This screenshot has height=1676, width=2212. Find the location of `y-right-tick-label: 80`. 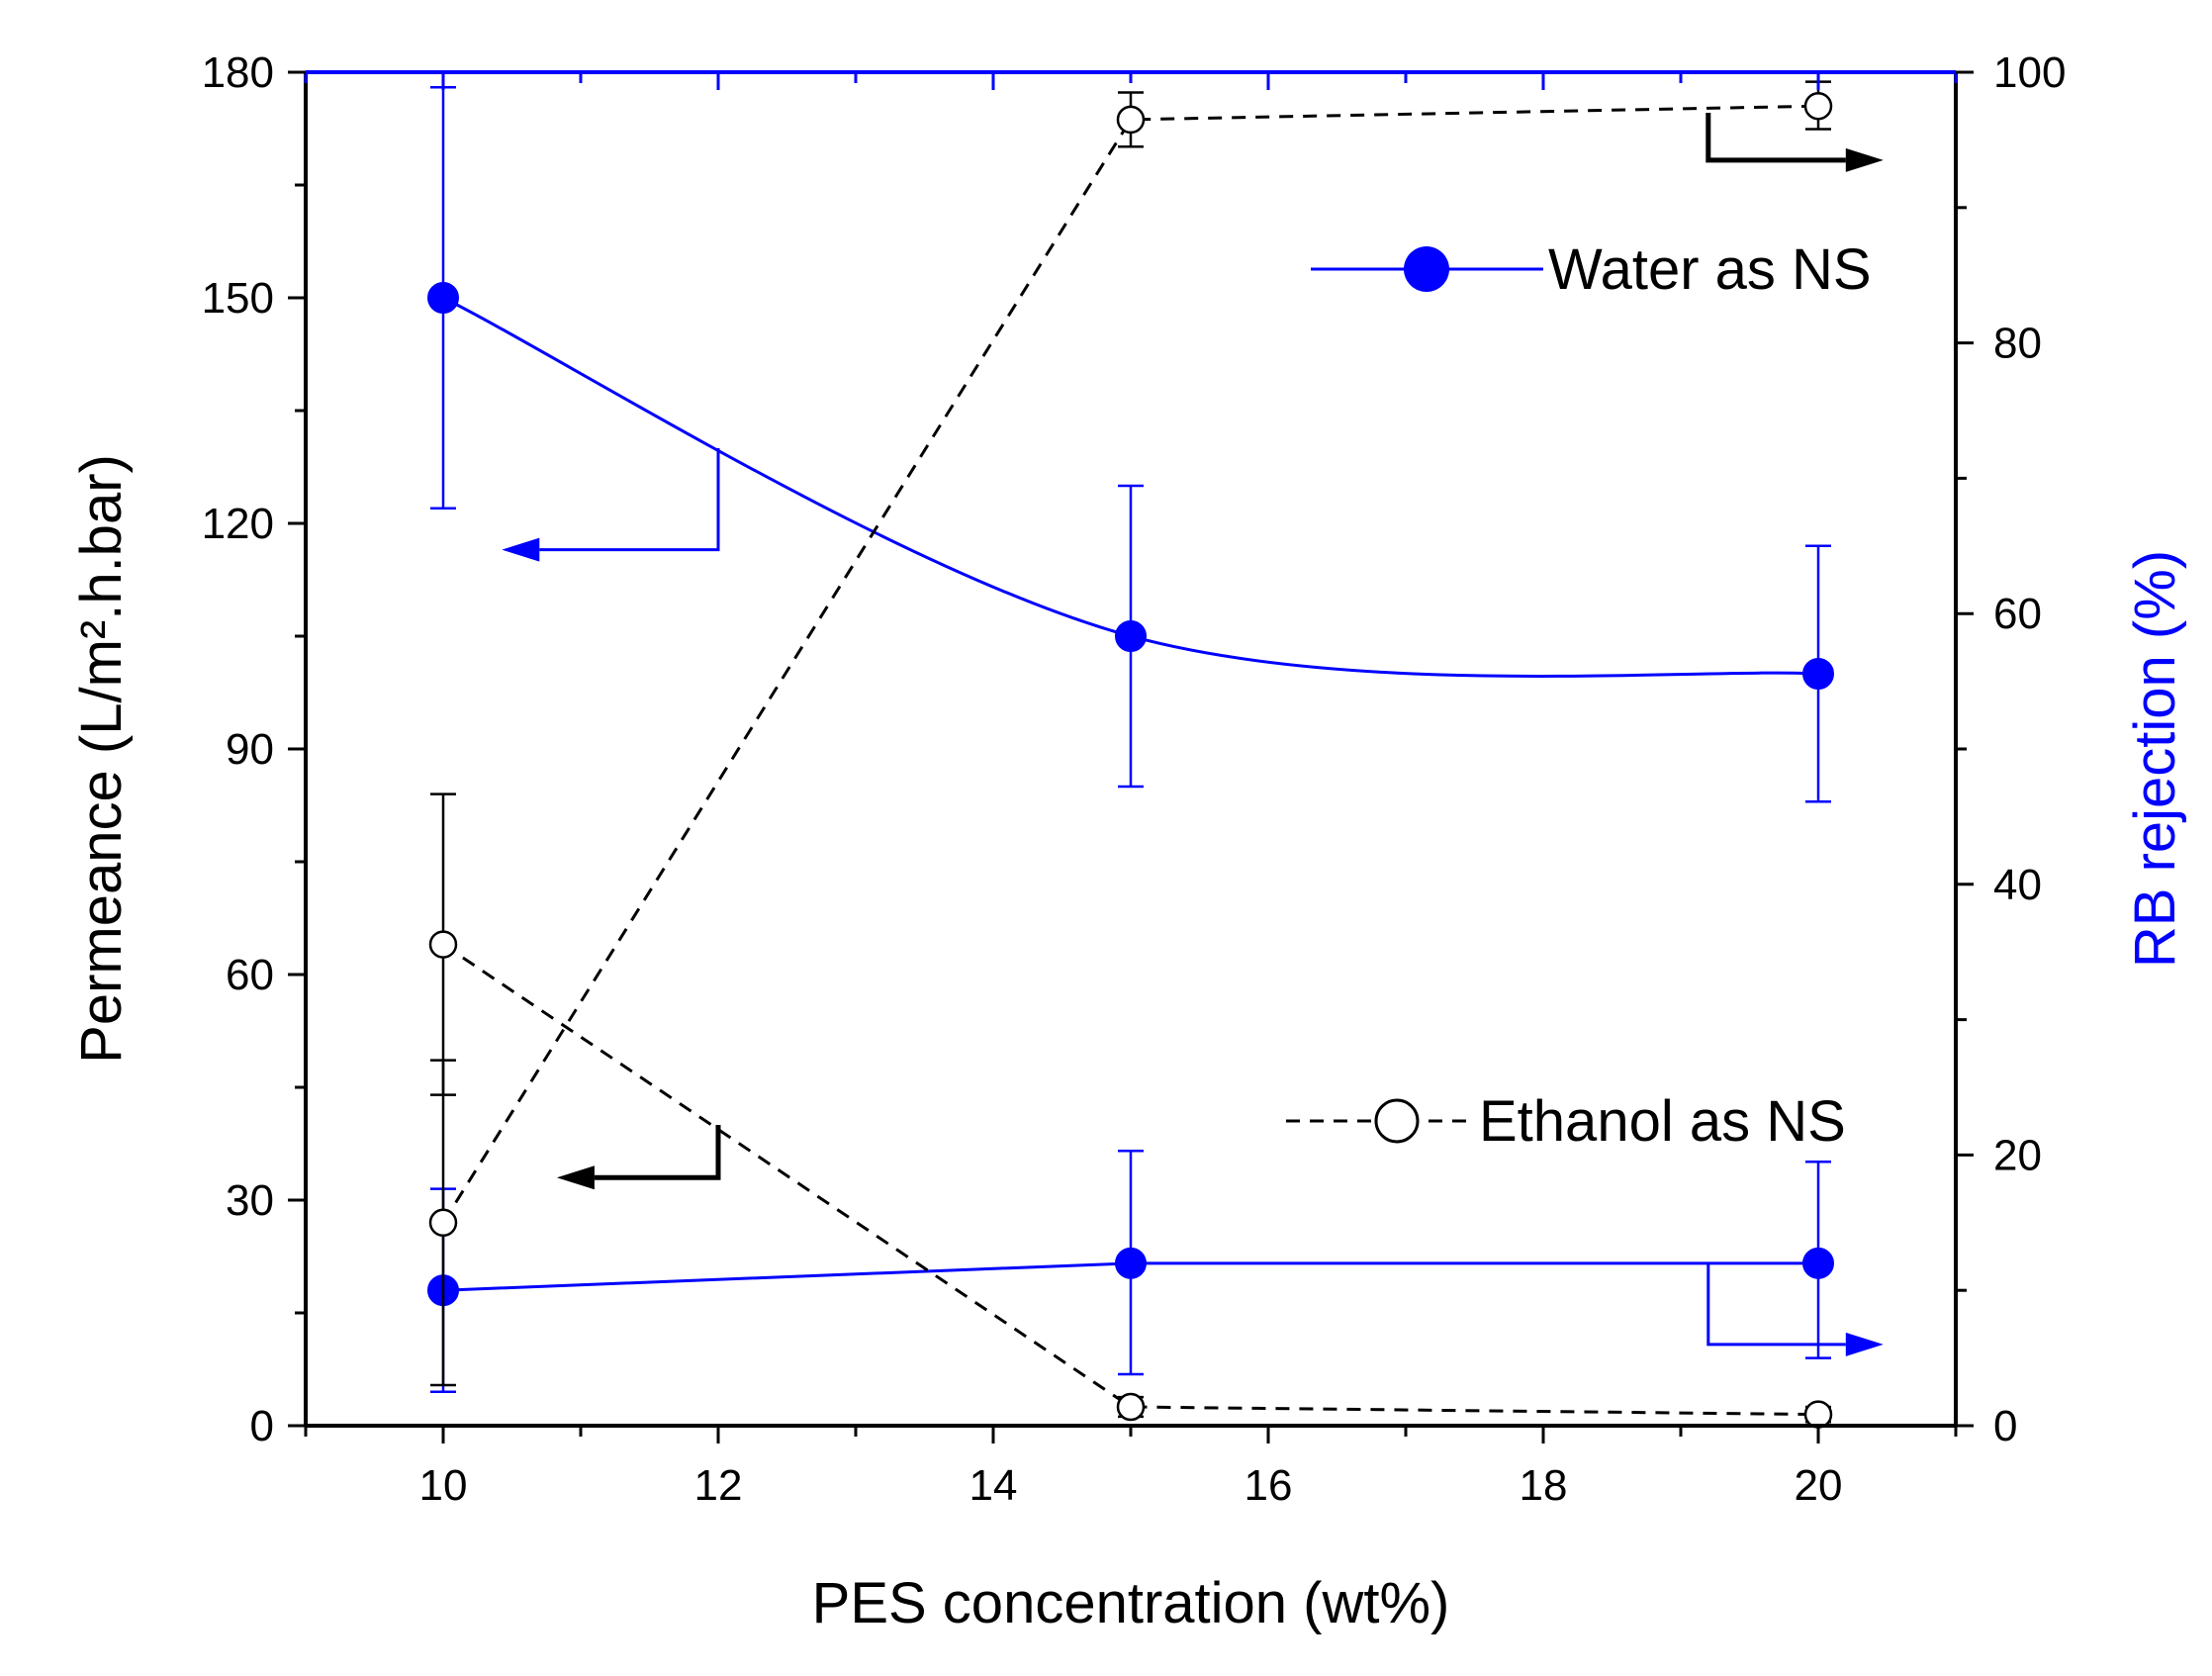

y-right-tick-label: 80 is located at coordinates (2017, 344).